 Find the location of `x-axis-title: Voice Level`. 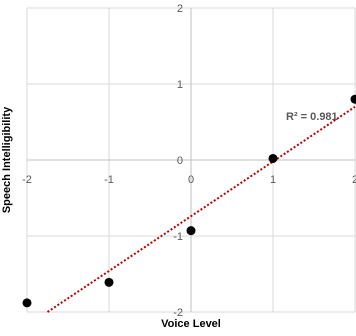

x-axis-title: Voice Level is located at coordinates (191, 324).